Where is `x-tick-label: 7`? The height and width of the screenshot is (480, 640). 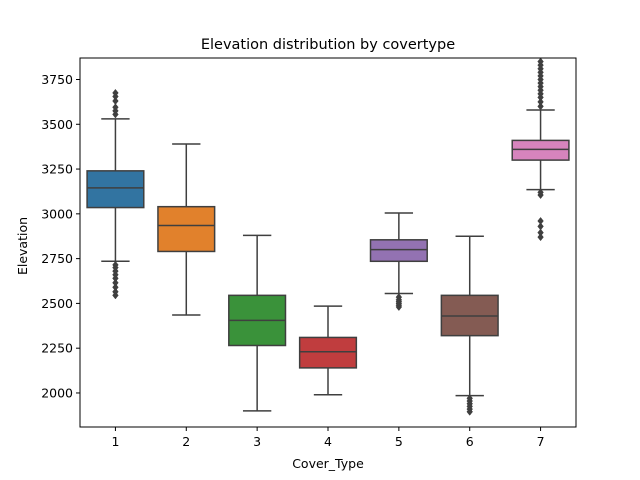
x-tick-label: 7 is located at coordinates (541, 441).